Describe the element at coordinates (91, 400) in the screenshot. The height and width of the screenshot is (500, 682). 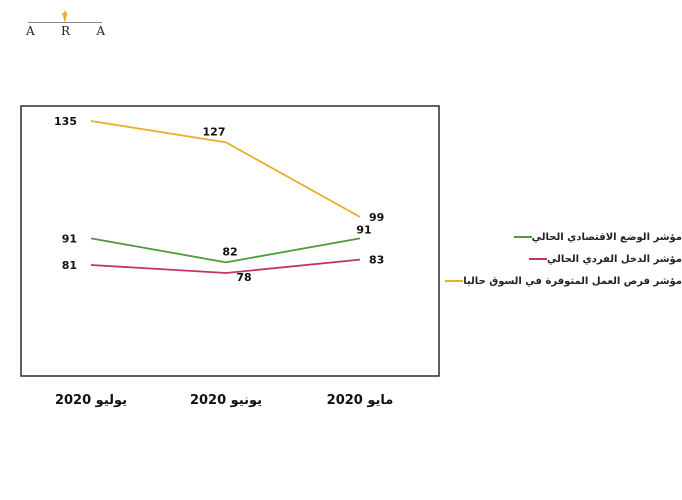
I see `x-tick-label-0: يوليو 2020` at that location.